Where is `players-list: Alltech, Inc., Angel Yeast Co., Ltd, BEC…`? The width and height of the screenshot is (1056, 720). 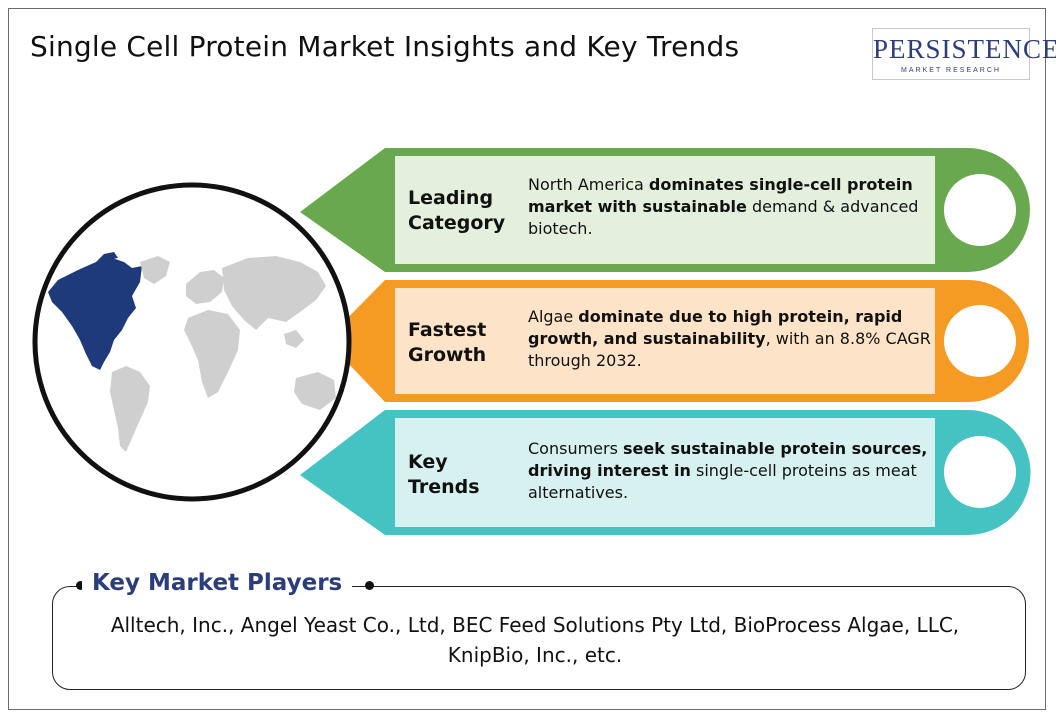 players-list: Alltech, Inc., Angel Yeast Co., Ltd, BEC… is located at coordinates (535, 640).